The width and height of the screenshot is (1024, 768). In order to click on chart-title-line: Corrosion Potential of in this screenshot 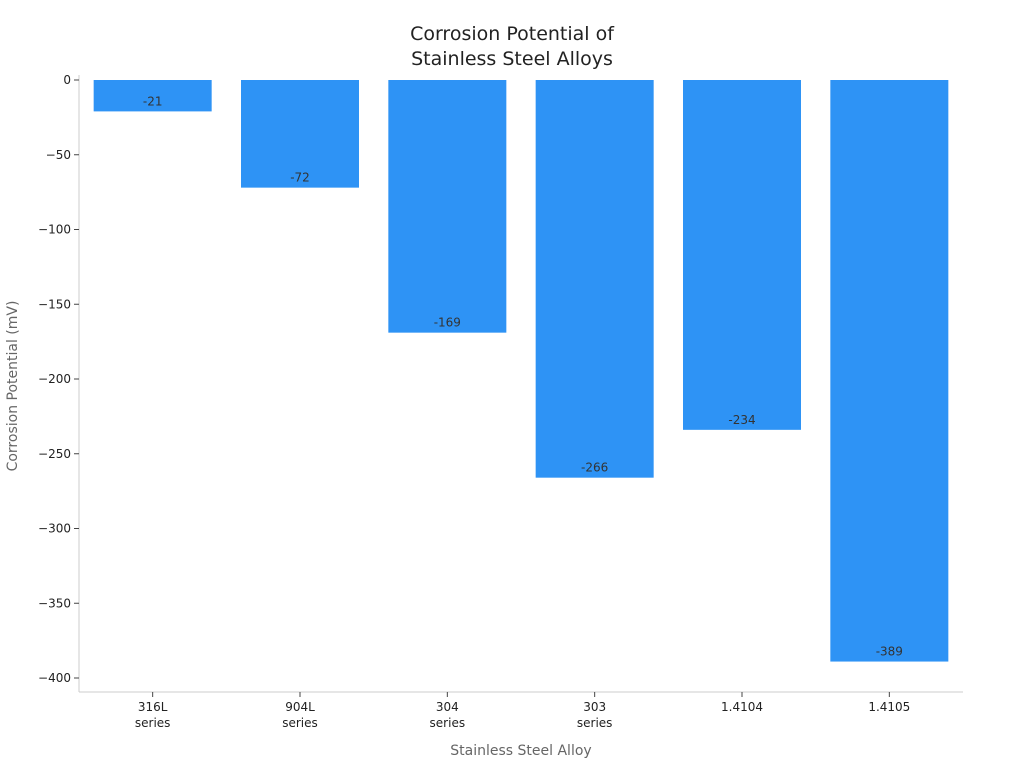, I will do `click(512, 34)`.